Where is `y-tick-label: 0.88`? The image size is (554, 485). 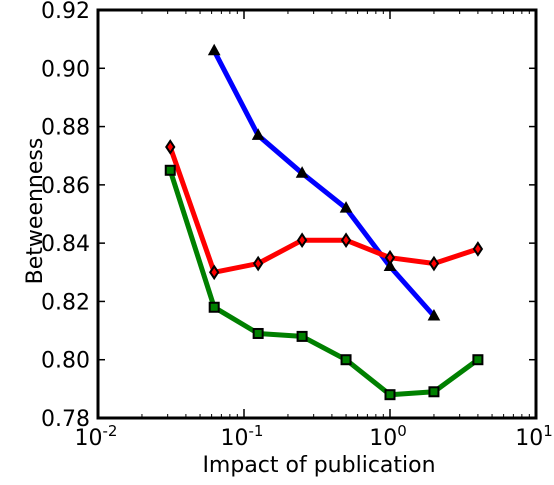
y-tick-label: 0.88 is located at coordinates (65, 128).